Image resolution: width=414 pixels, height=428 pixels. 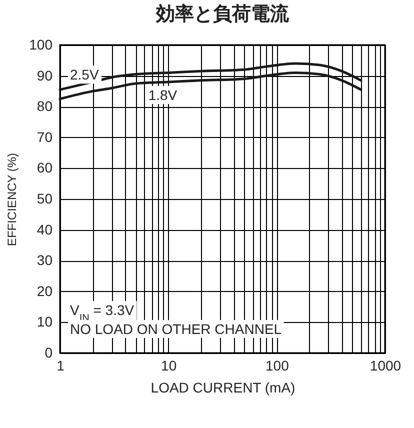 What do you see at coordinates (169, 366) in the screenshot?
I see `x-tick-label: 10` at bounding box center [169, 366].